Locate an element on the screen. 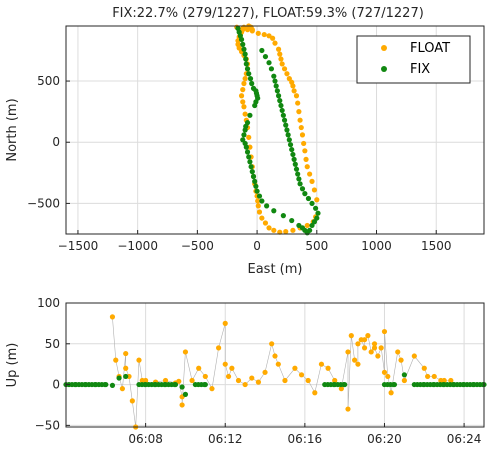  top-series is located at coordinates (277, 129).